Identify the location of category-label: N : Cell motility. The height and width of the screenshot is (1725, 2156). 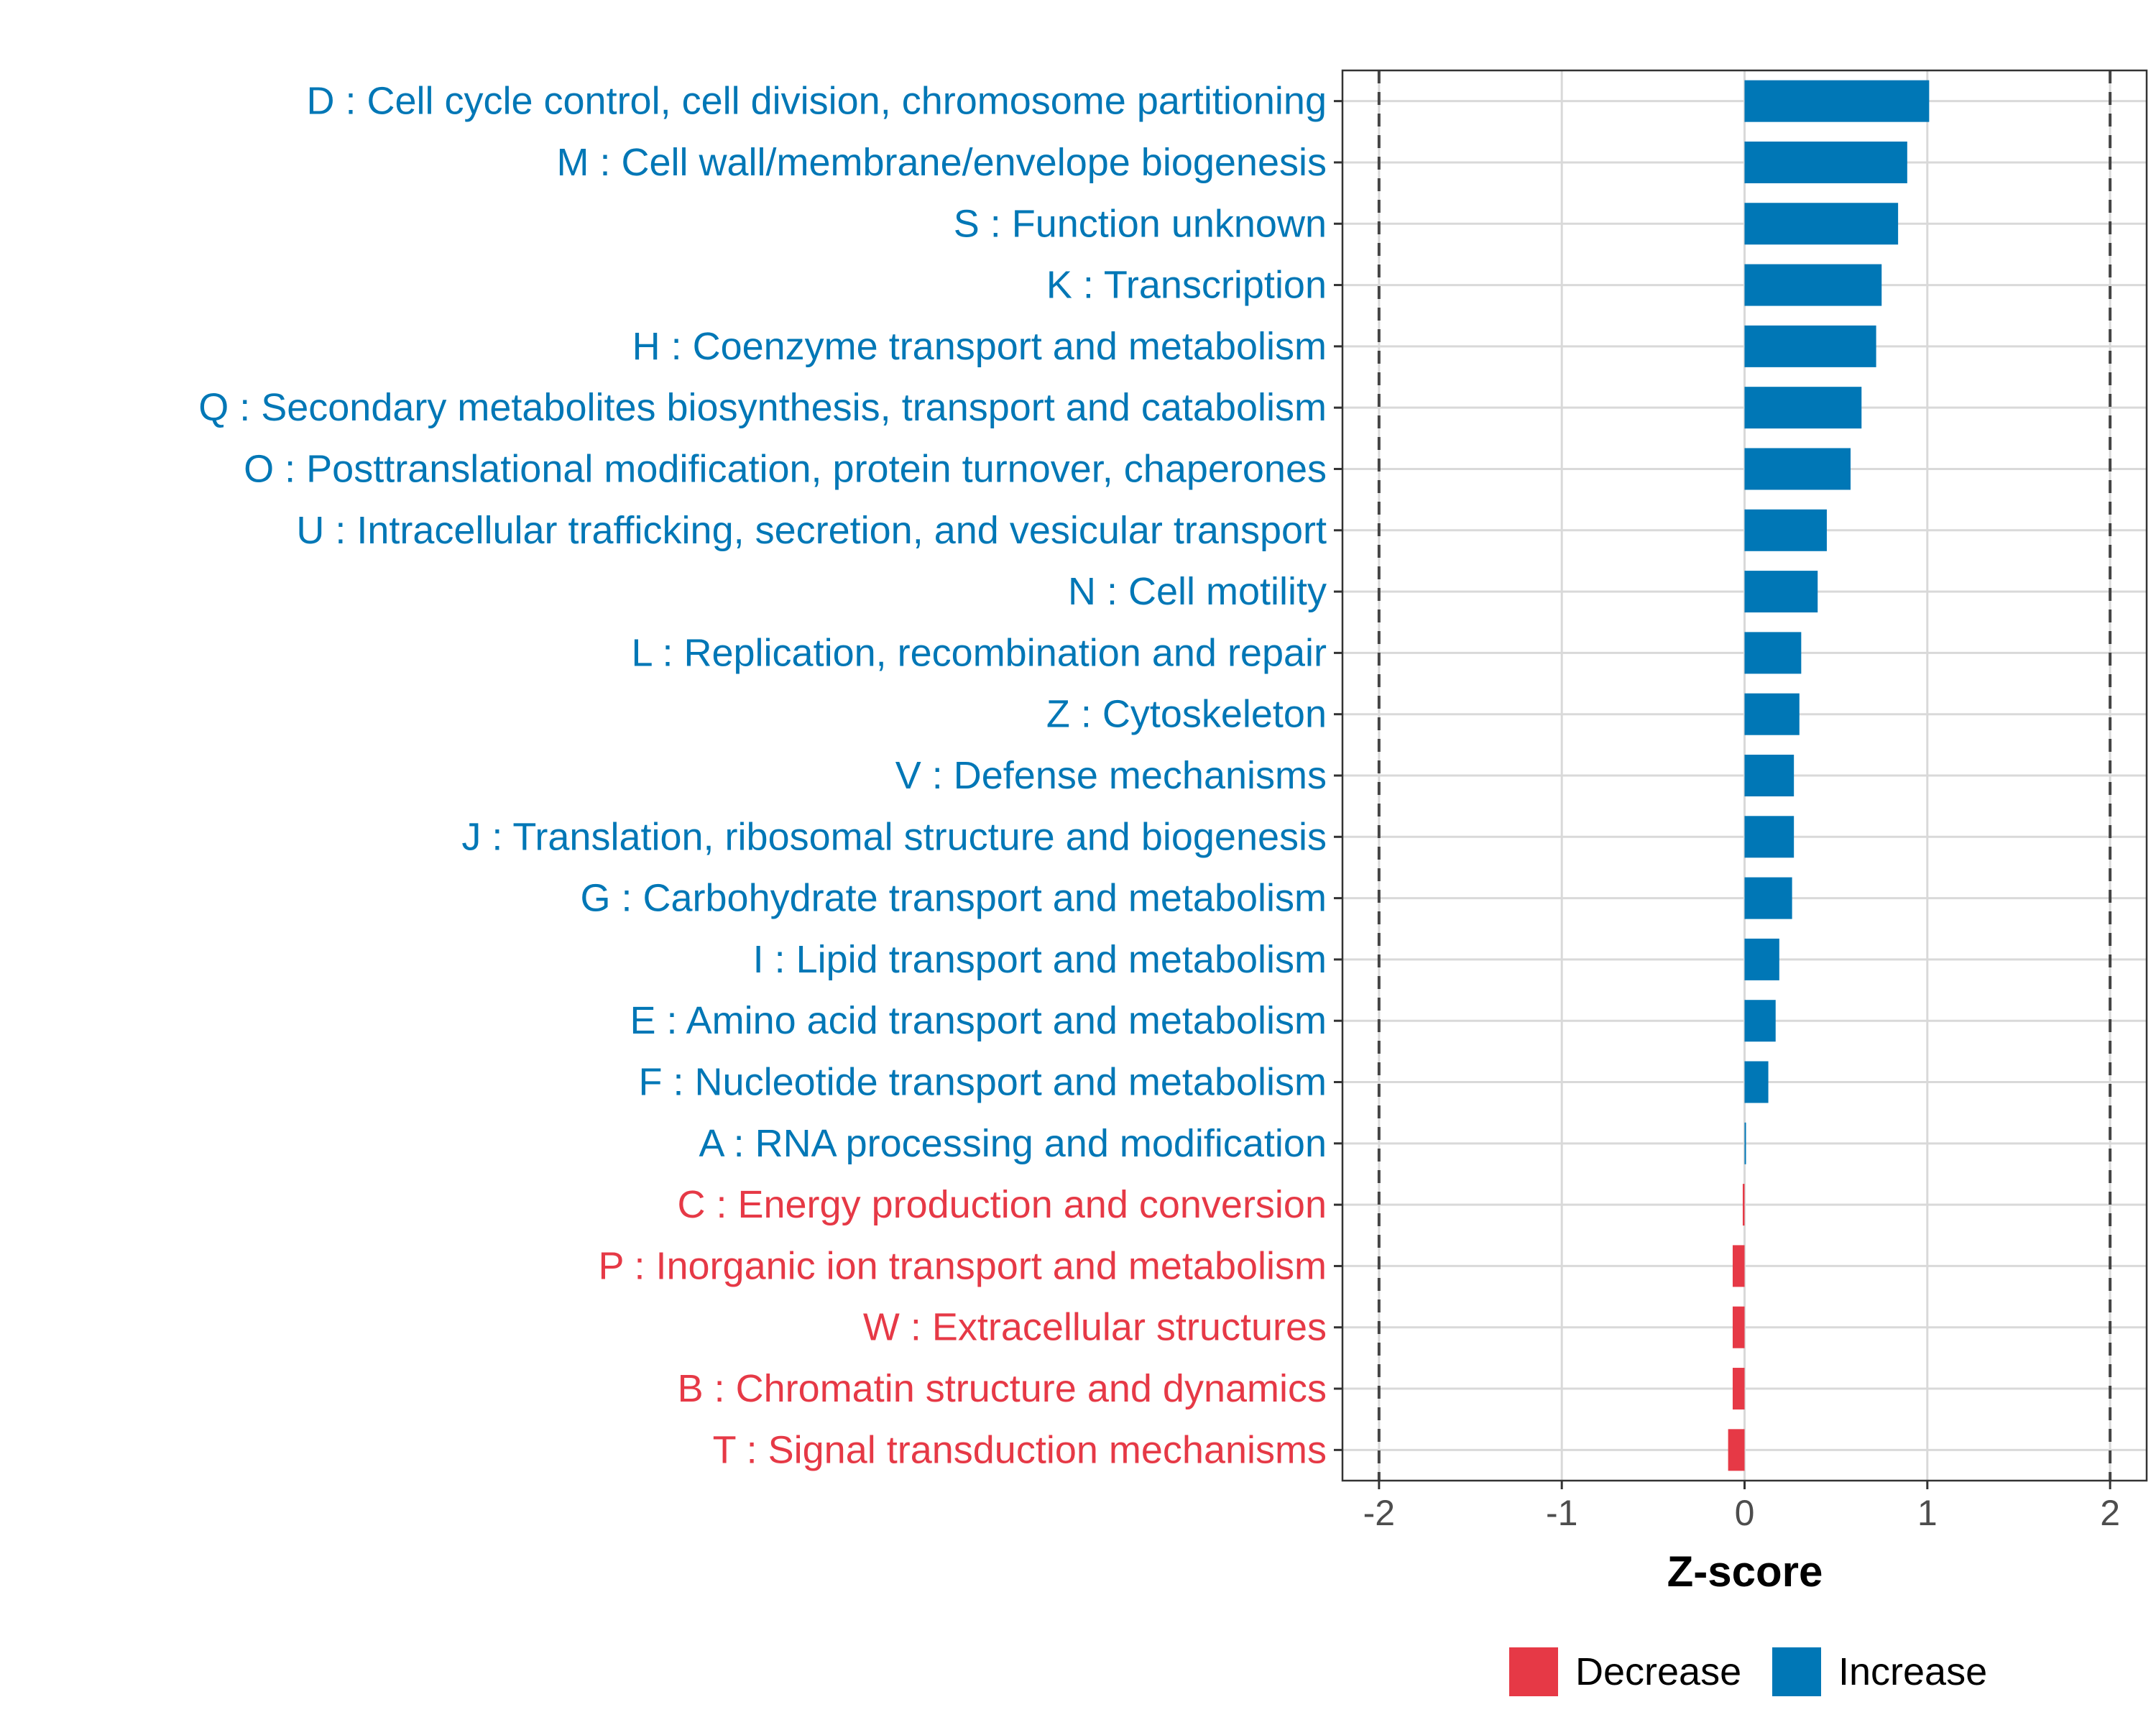
(1197, 591).